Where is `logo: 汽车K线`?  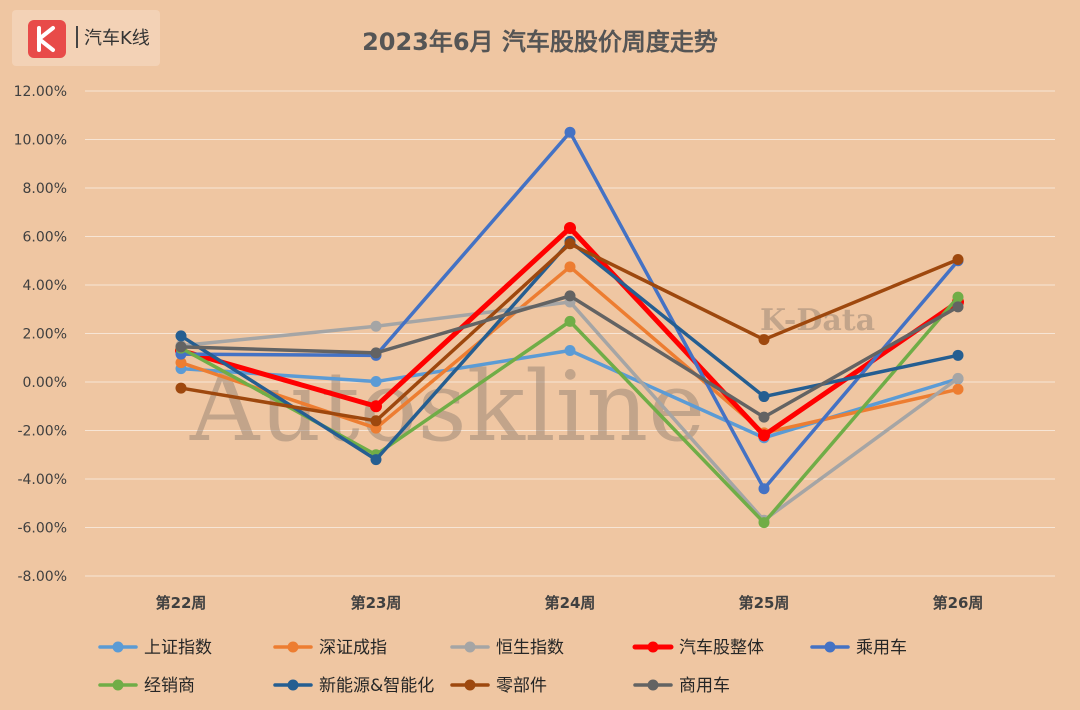 logo: 汽车K线 is located at coordinates (86, 38).